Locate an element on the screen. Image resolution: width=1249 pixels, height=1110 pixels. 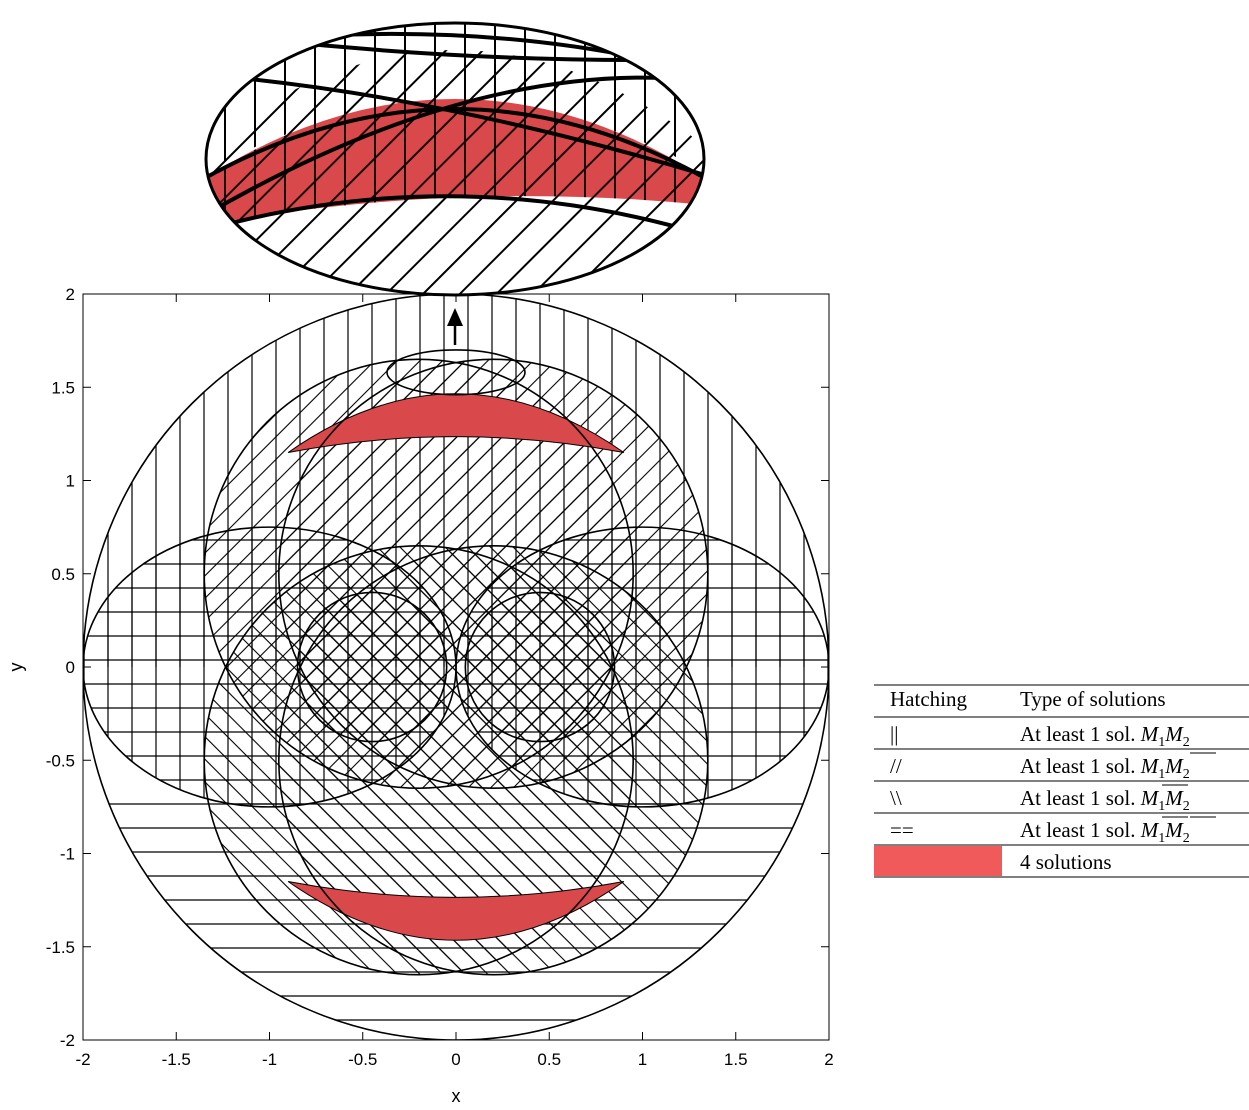
legend-row: == At least 1 sol. M1M2 is located at coordinates (1061, 831).